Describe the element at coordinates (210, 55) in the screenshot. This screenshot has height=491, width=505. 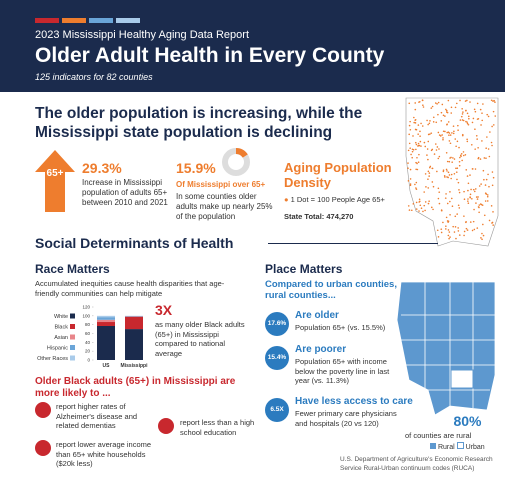
I see `title: Older Adult Health in Every County` at that location.